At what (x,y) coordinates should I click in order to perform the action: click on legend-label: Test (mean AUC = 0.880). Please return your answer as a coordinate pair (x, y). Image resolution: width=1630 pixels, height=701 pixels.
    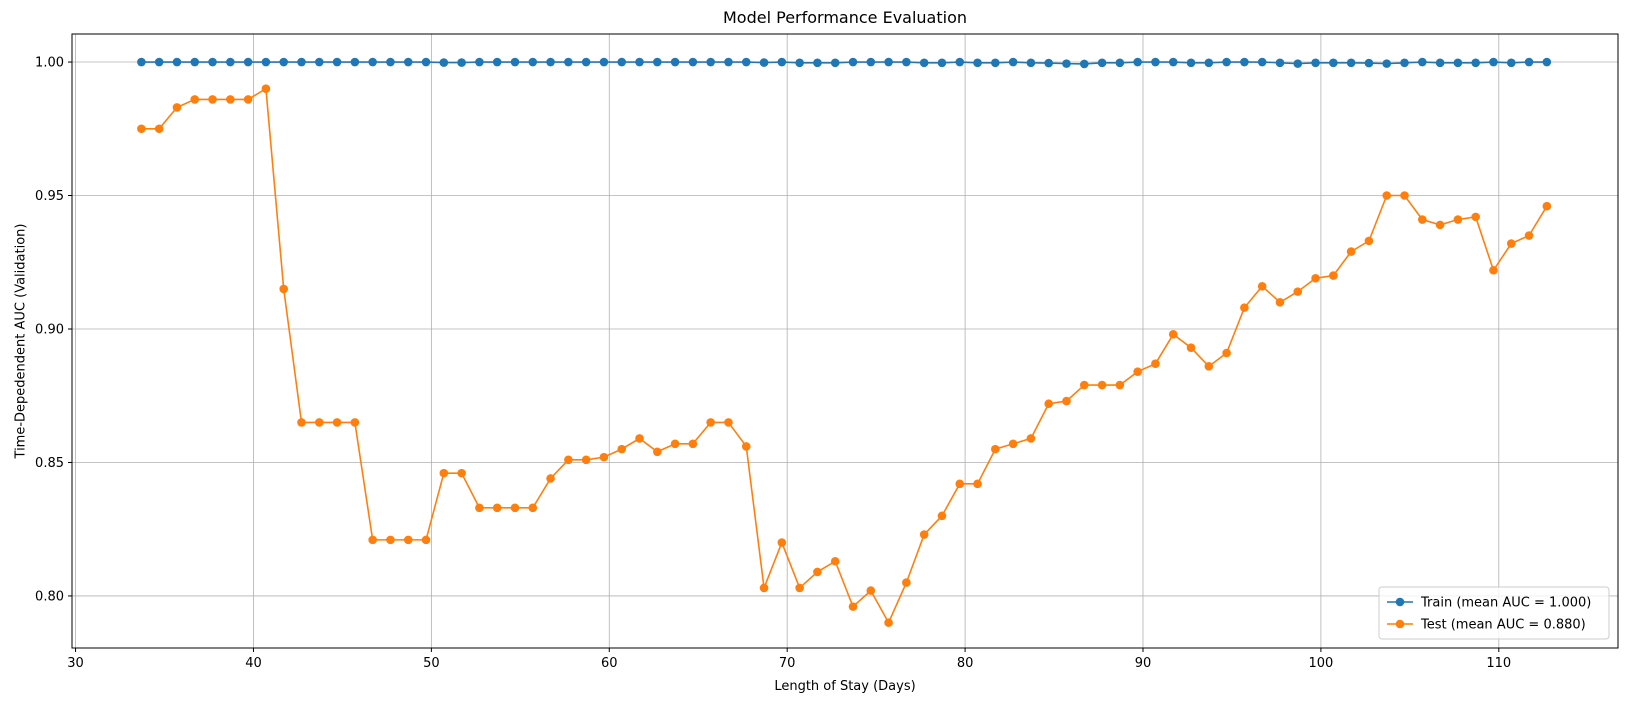
    Looking at the image, I should click on (1503, 625).